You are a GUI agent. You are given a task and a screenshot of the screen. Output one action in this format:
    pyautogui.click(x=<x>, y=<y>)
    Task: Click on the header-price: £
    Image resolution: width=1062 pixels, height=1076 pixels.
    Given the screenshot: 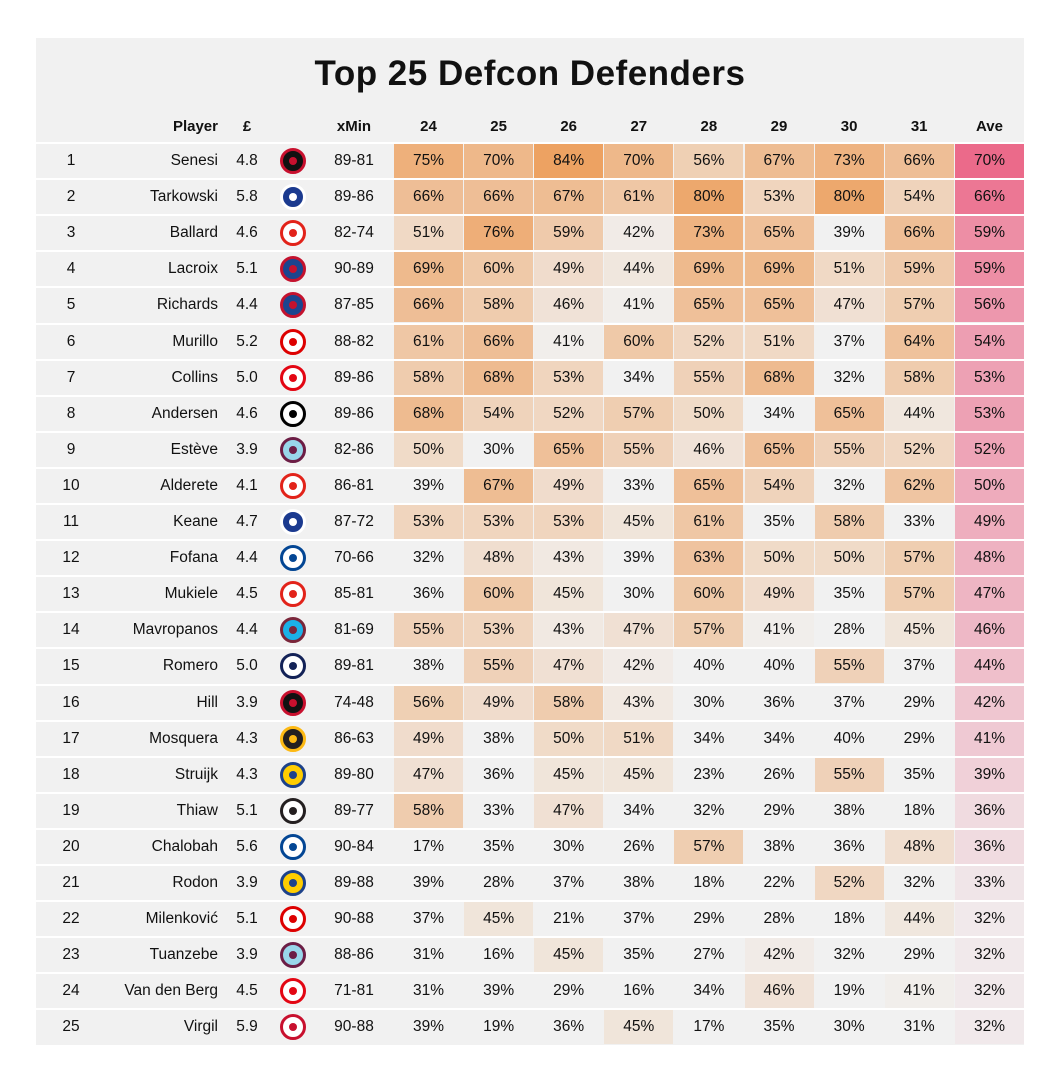 What is the action you would take?
    pyautogui.click(x=247, y=126)
    